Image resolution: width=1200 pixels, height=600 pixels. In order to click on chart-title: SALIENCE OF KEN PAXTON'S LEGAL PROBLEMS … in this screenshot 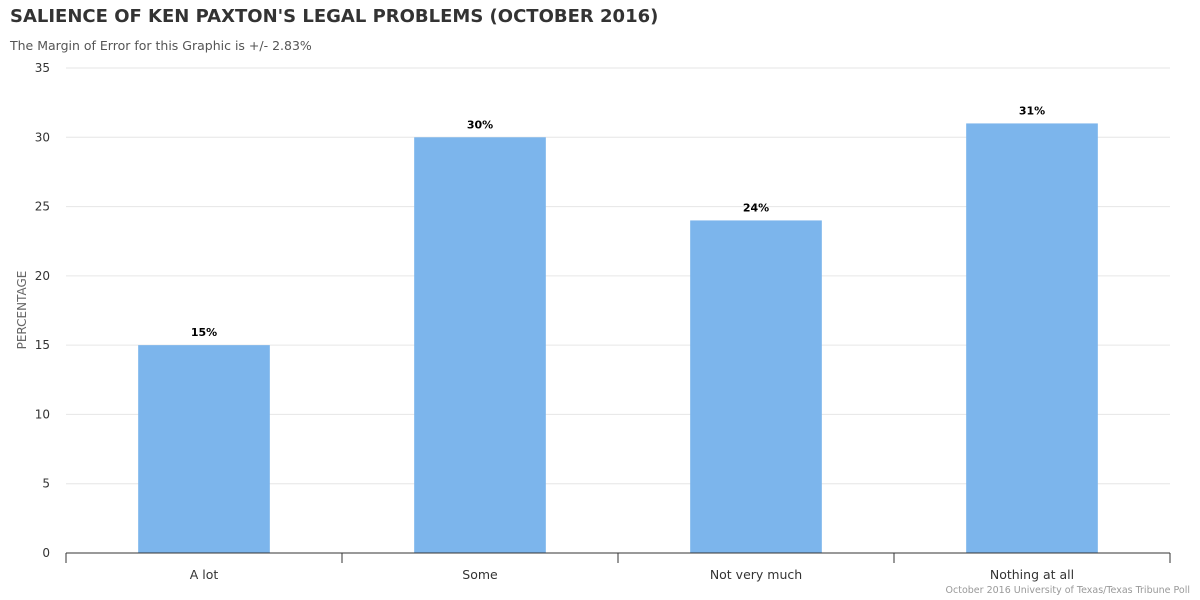, I will do `click(334, 16)`.